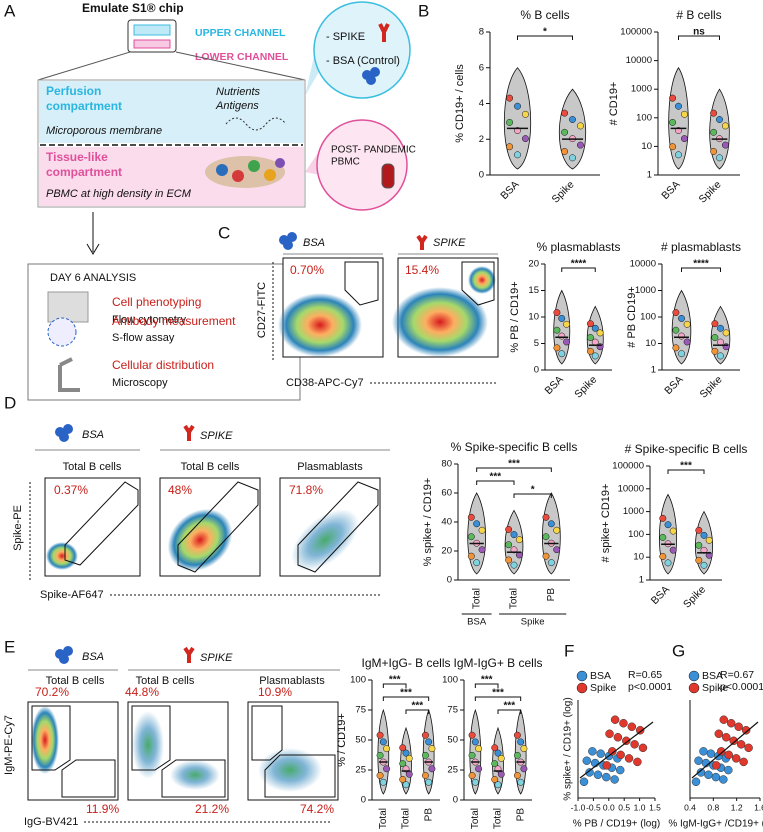  I want to click on chip-upper, so click(152, 30).